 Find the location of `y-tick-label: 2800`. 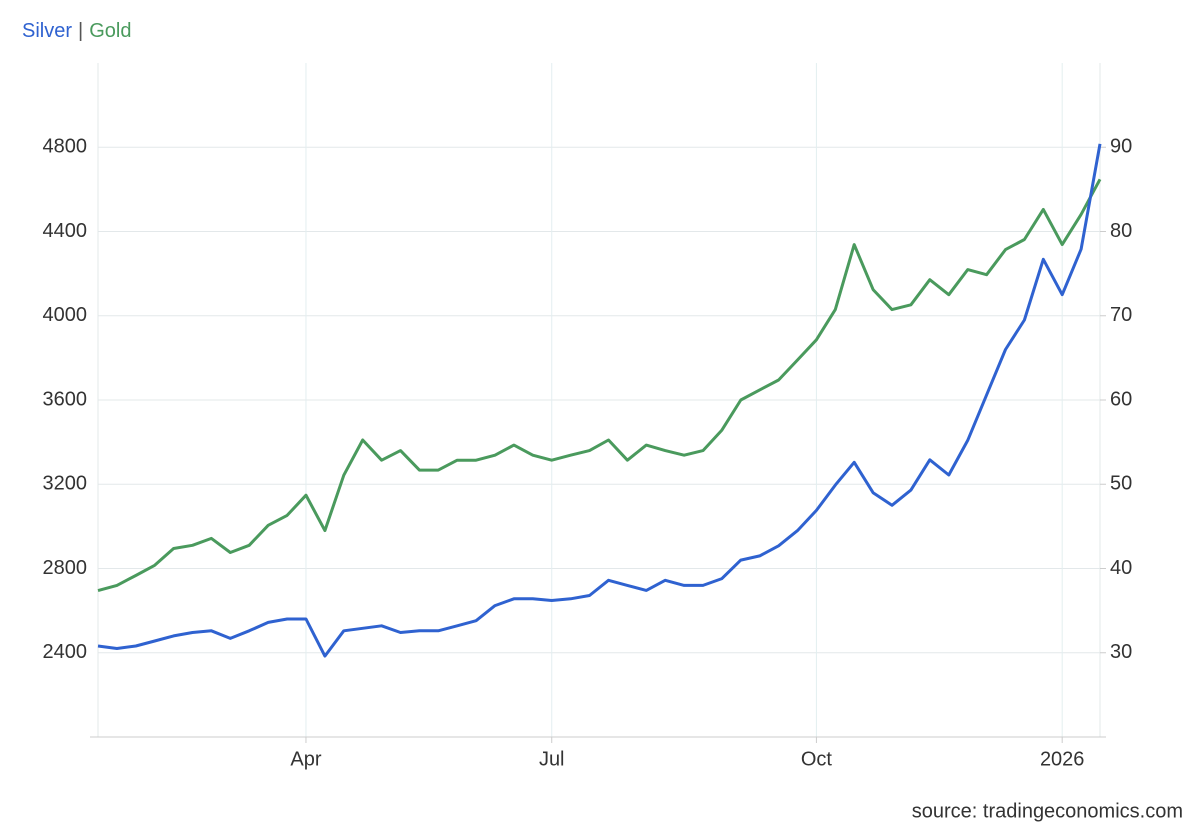

y-tick-label: 2800 is located at coordinates (65, 568).